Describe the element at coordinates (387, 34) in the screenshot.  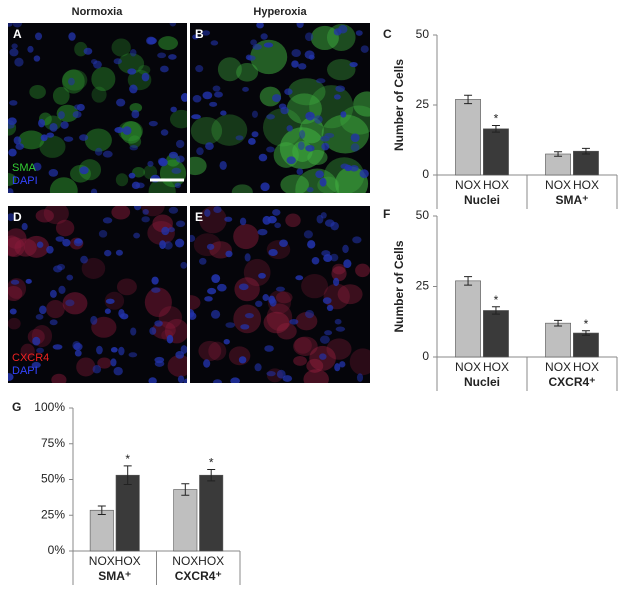
I see `panel-label: C` at that location.